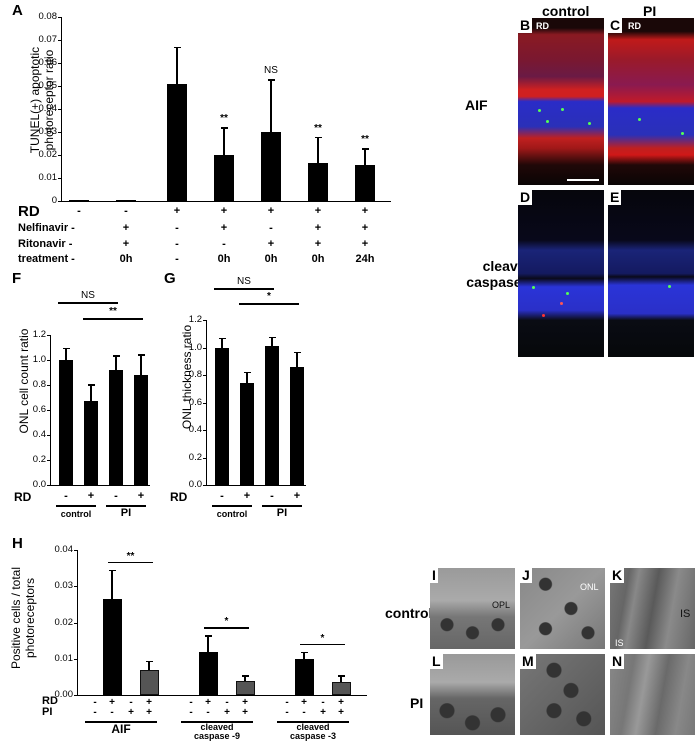  Describe the element at coordinates (472, 694) in the screenshot. I see `em-l-pi-opl: L` at that location.